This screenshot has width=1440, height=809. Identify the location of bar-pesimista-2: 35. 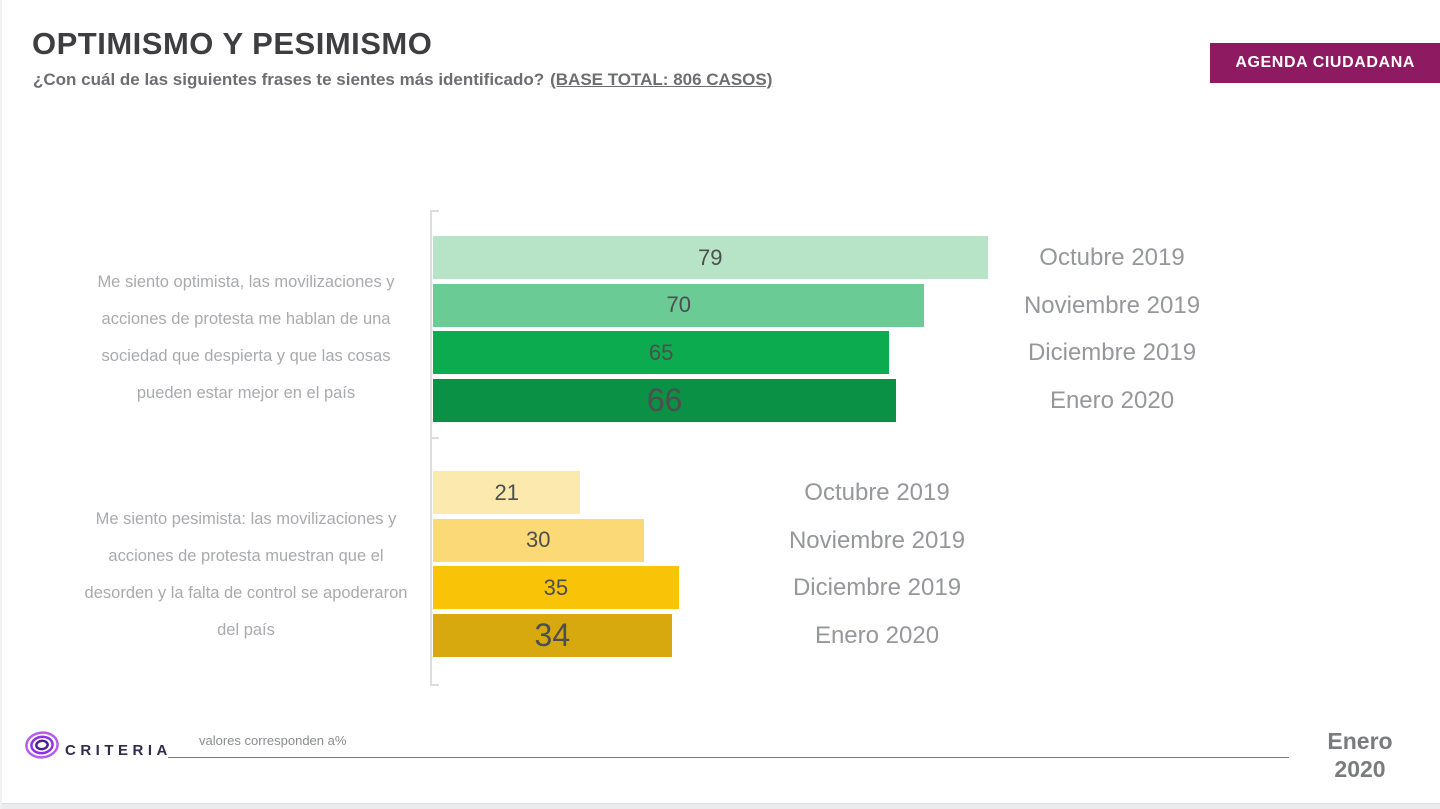
(556, 587).